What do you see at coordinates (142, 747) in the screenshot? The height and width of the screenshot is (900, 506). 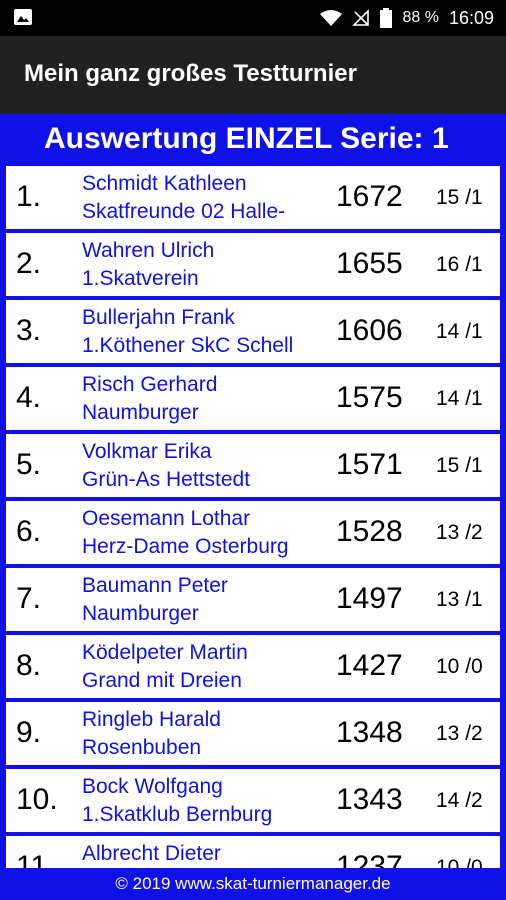 I see `club-name: Rosenbuben` at bounding box center [142, 747].